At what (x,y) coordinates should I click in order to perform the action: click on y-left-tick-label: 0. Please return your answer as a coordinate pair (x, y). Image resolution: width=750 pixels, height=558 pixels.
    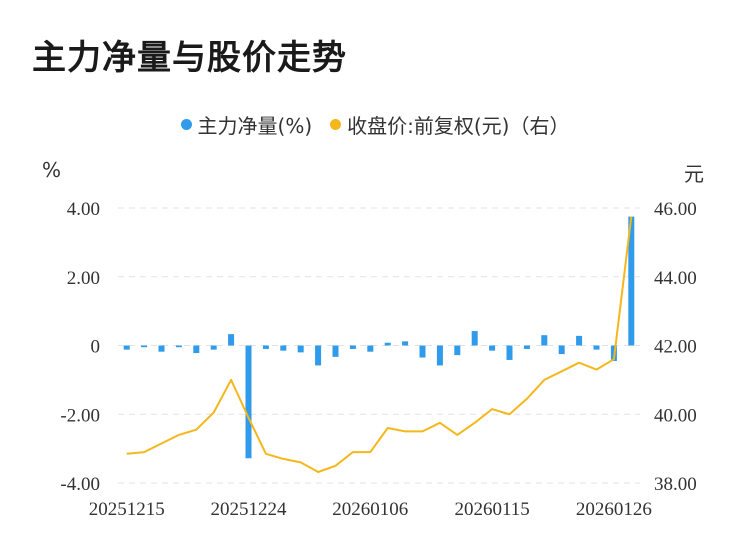
    Looking at the image, I should click on (96, 347).